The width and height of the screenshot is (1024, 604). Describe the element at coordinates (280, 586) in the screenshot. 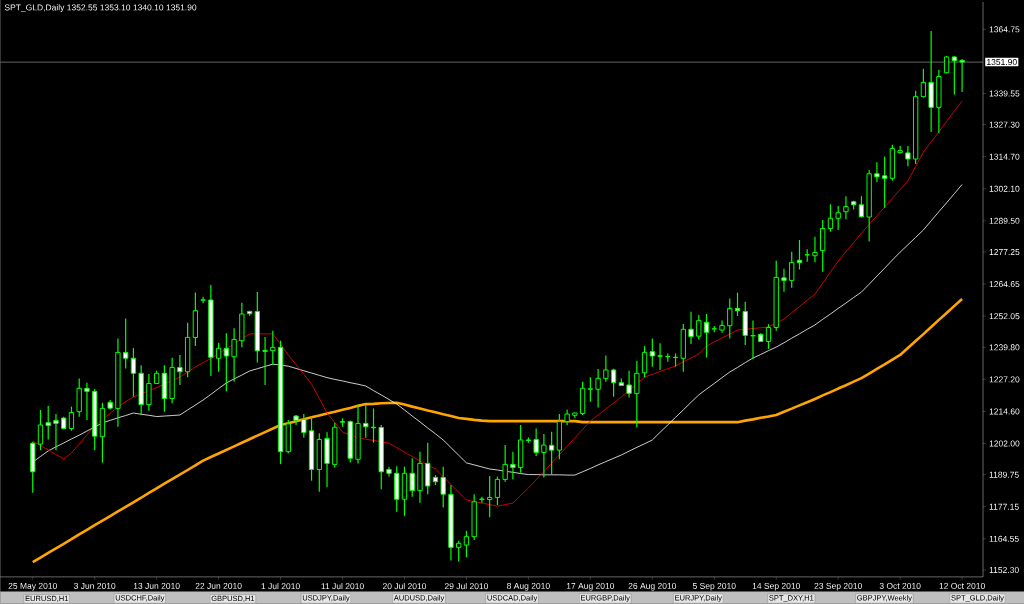

I see `x-tick-label: 1 Jul 2010` at that location.